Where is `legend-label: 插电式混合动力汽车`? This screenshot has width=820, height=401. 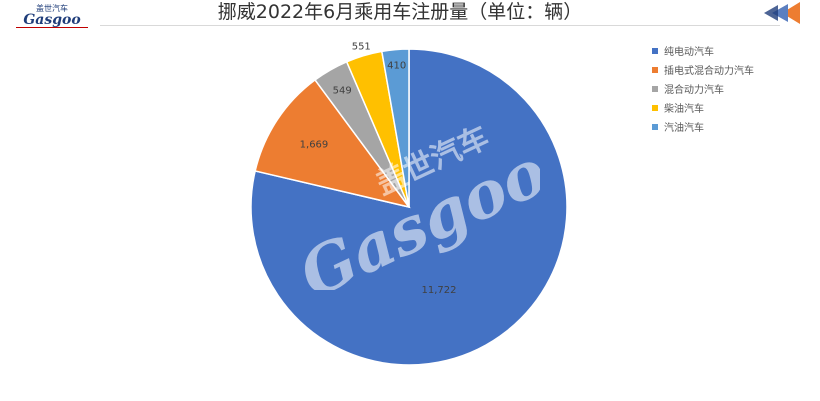 legend-label: 插电式混合动力汽车 is located at coordinates (709, 71).